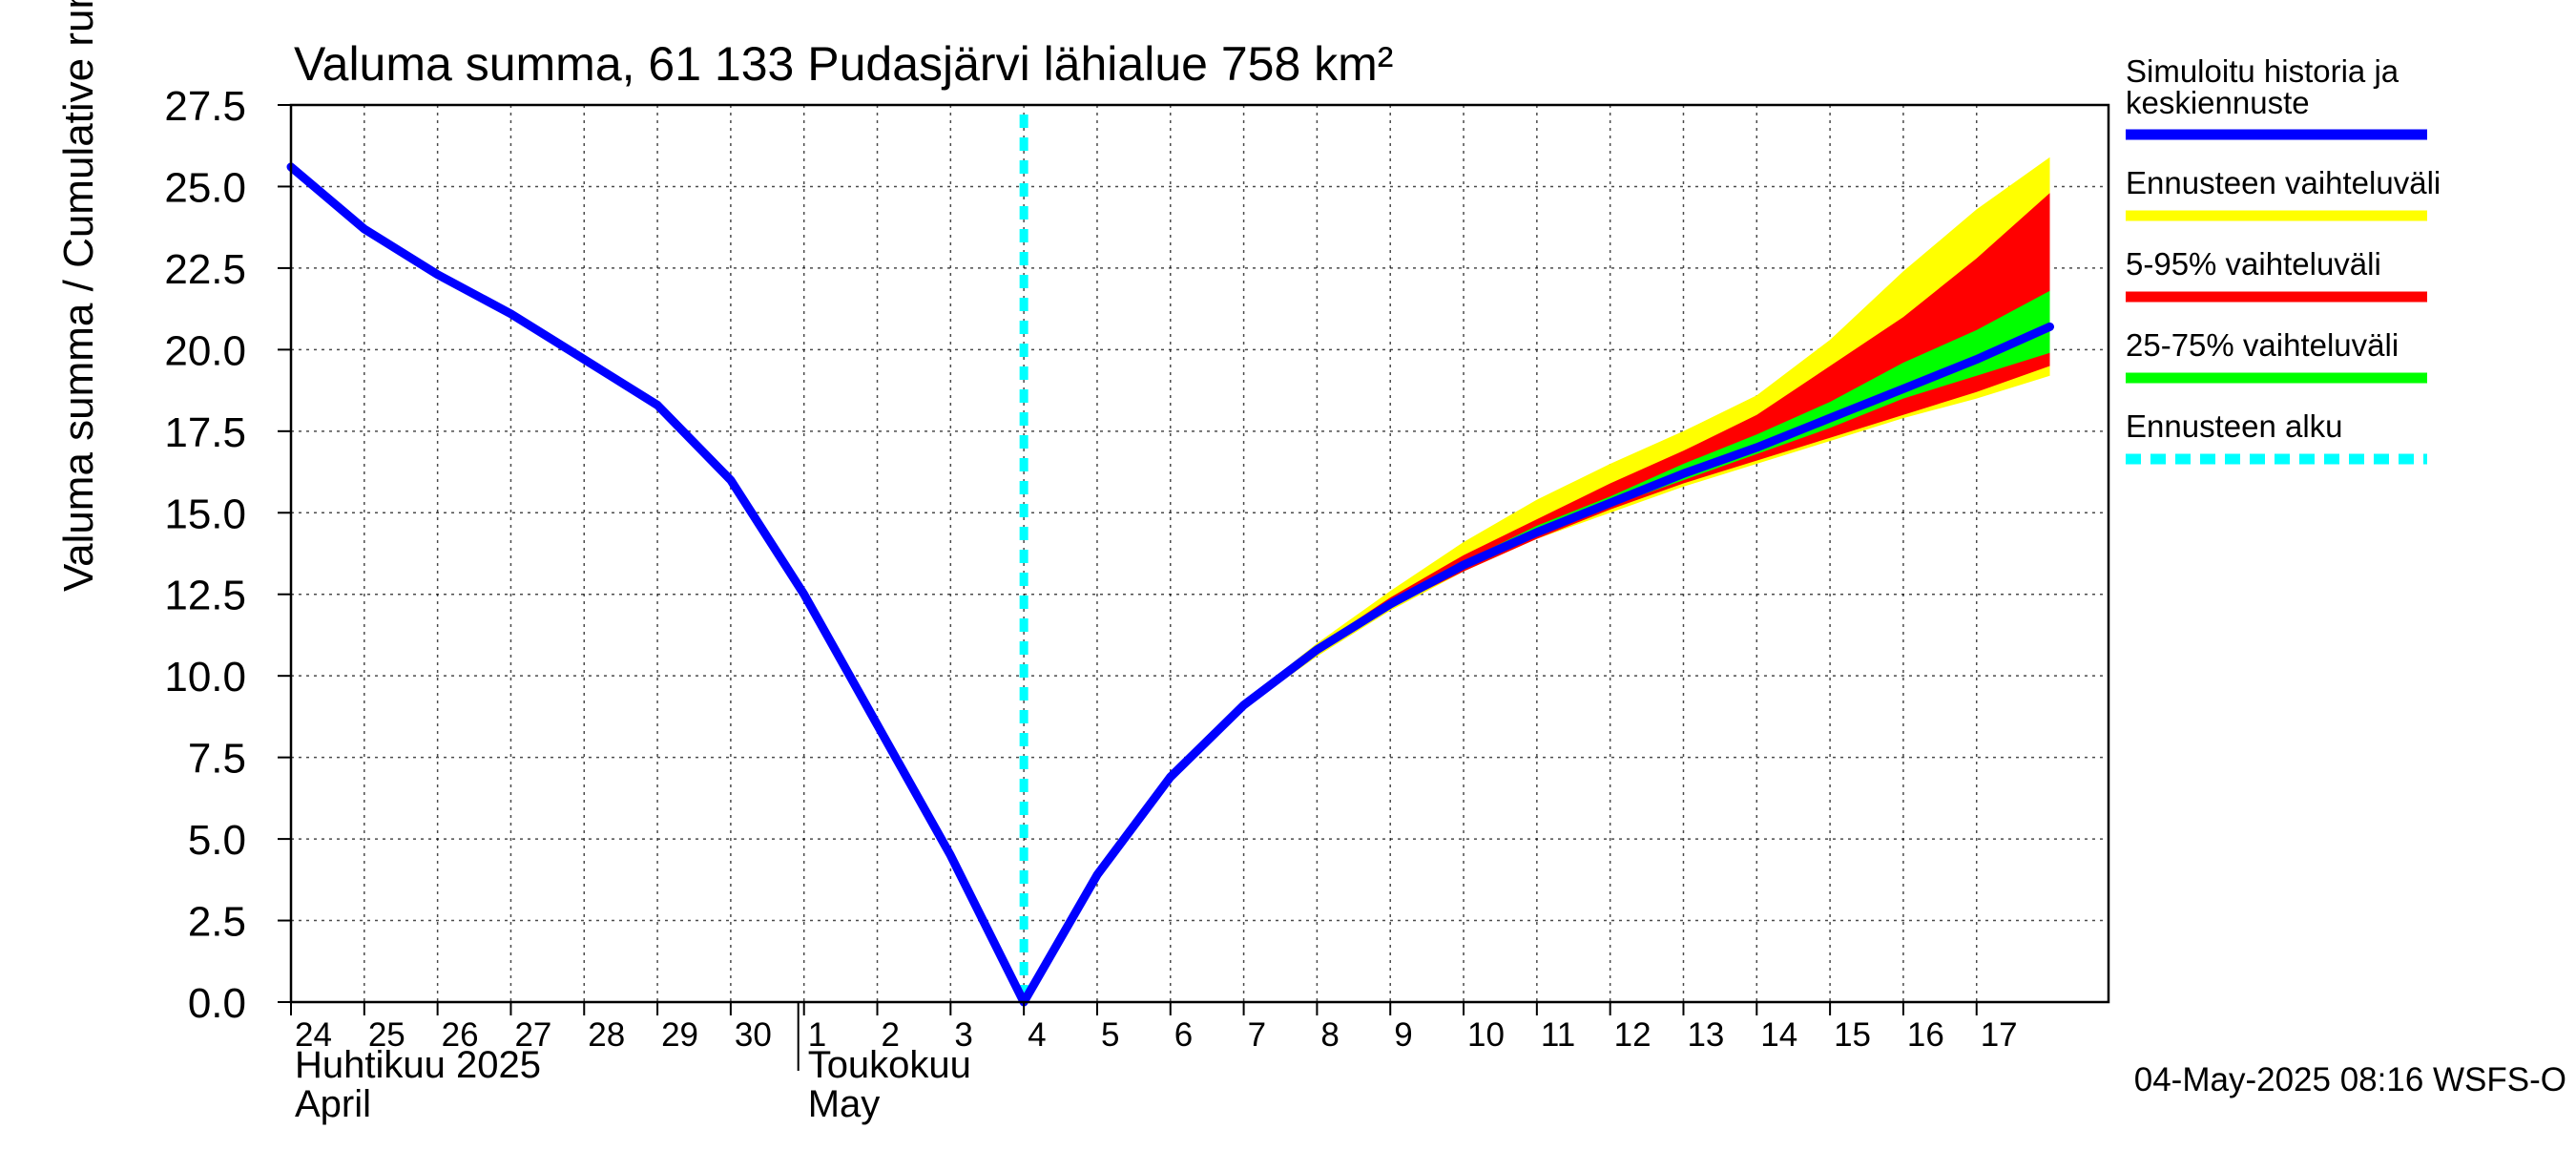  I want to click on y-axis-label: Valuma summa / Cumulative runoff mm, so click(78, 296).